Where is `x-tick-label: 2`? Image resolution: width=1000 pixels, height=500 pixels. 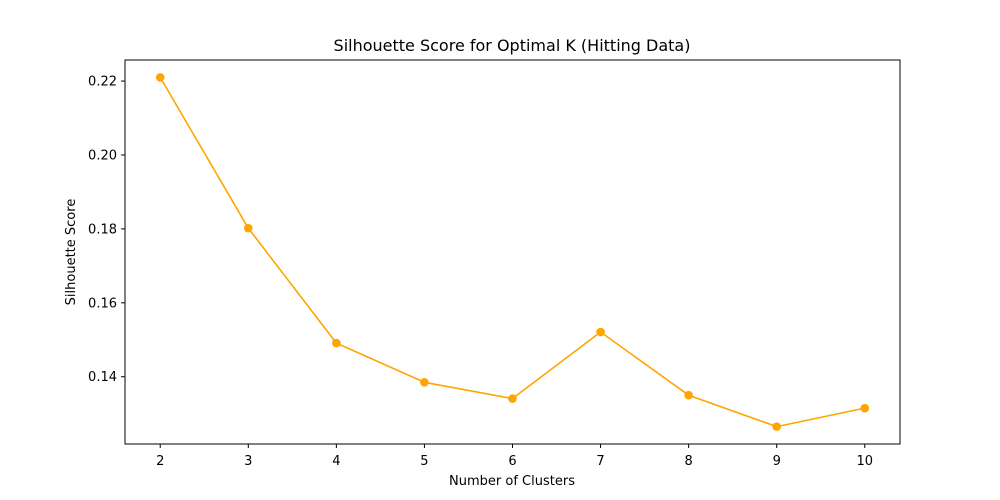 x-tick-label: 2 is located at coordinates (160, 461).